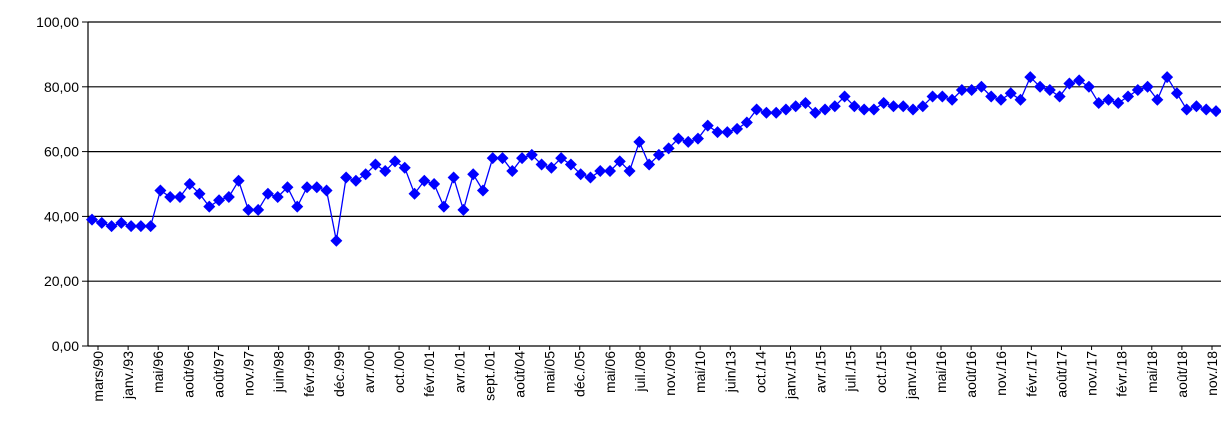 This screenshot has height=437, width=1221. Describe the element at coordinates (881, 372) in the screenshot. I see `x-tick-label: oct./15` at that location.